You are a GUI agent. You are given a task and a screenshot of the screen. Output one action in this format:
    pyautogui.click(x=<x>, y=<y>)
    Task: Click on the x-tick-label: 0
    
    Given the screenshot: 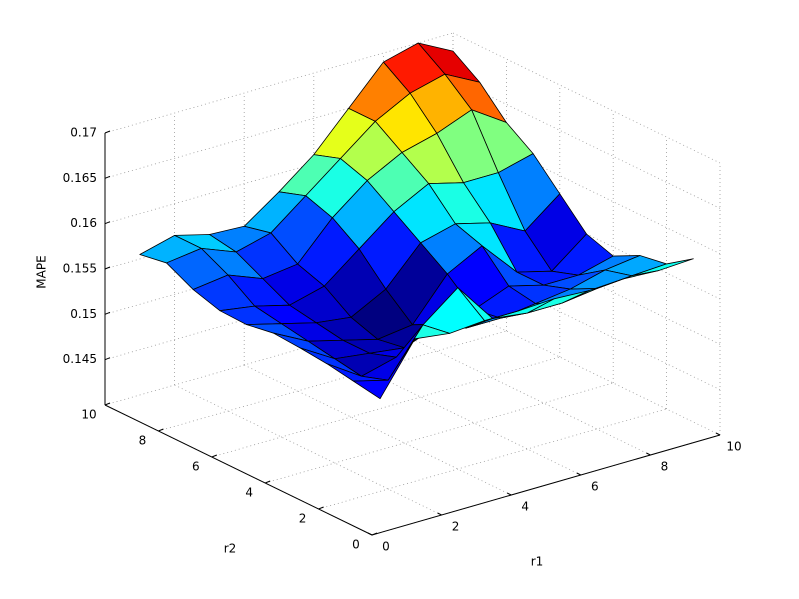 What is the action you would take?
    pyautogui.click(x=386, y=547)
    